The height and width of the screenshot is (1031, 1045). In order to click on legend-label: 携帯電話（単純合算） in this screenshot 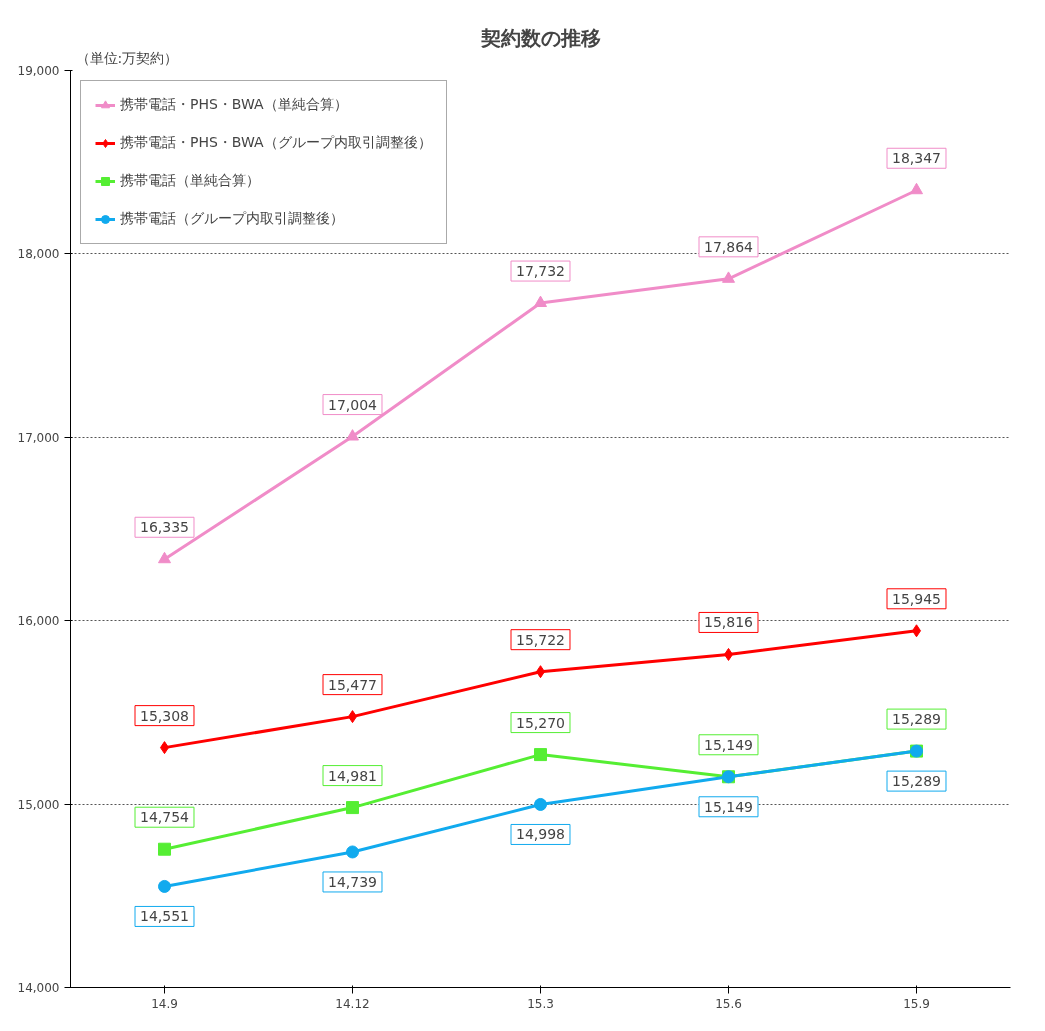, I will do `click(190, 181)`.